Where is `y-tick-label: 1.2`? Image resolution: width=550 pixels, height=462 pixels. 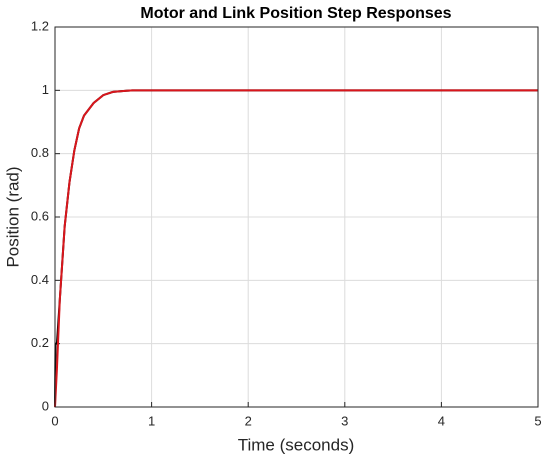 y-tick-label: 1.2 is located at coordinates (40, 25).